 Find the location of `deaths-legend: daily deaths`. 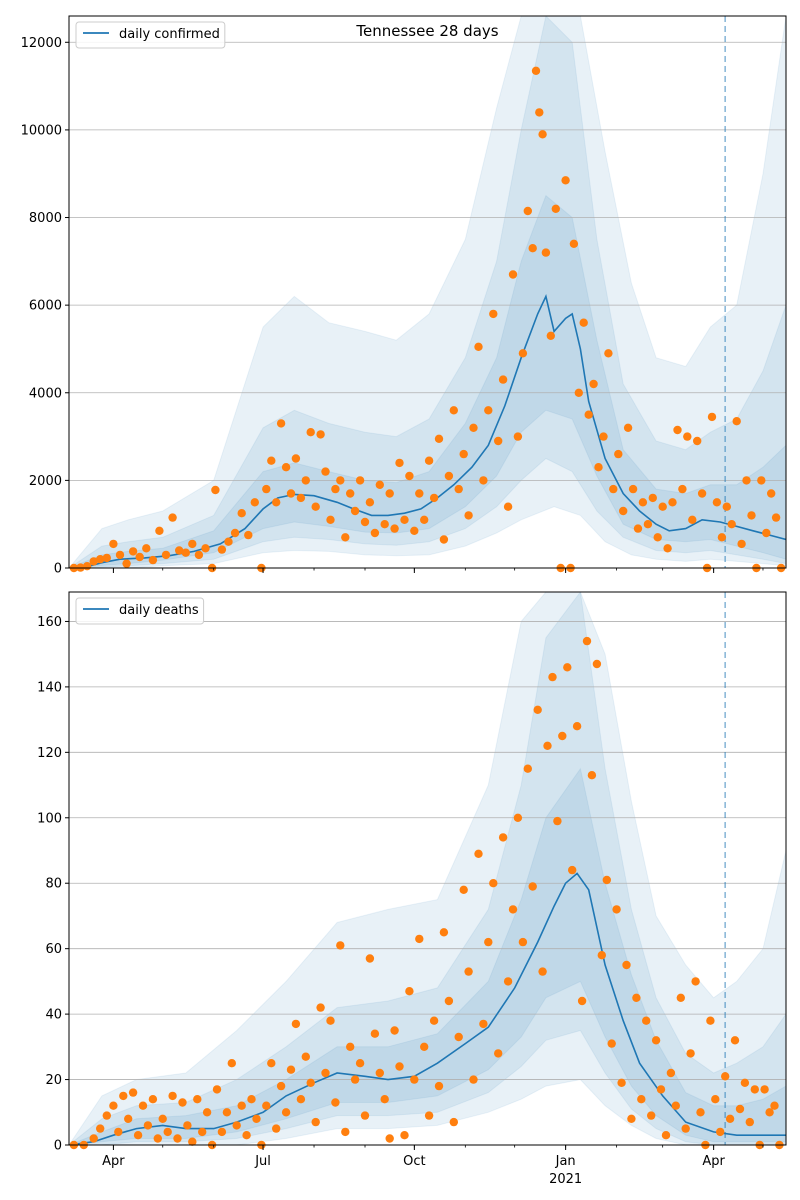

deaths-legend: daily deaths is located at coordinates (140, 611).